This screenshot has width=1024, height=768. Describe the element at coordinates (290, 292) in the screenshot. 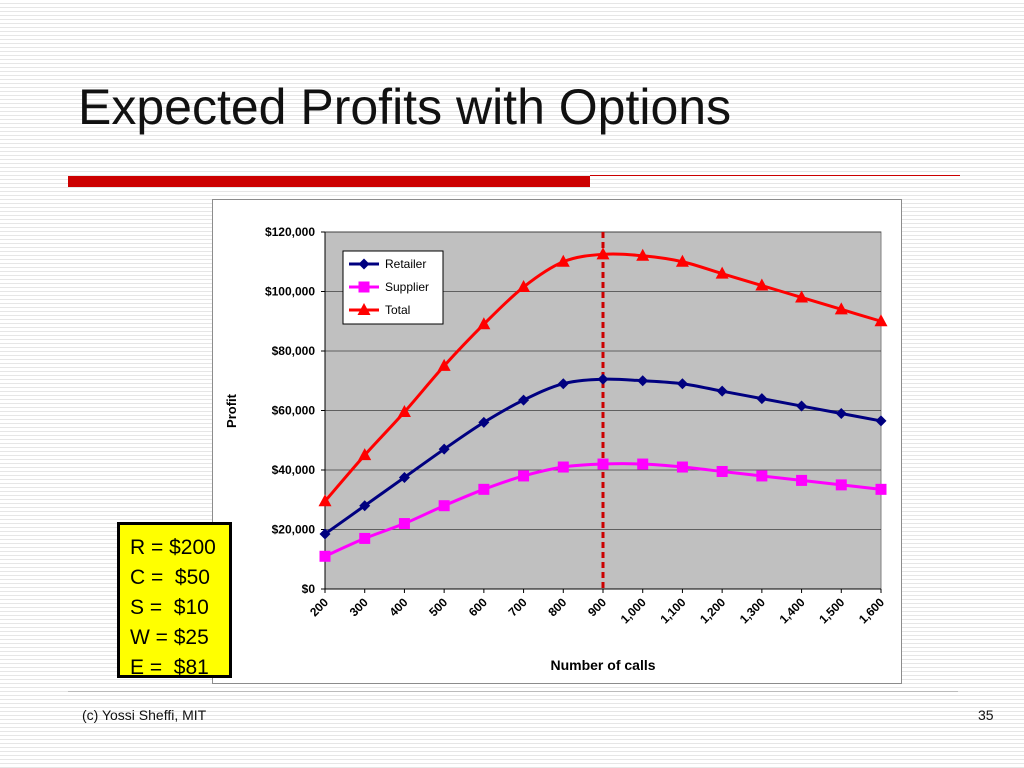

I see `y-tick-label: $100,000` at that location.